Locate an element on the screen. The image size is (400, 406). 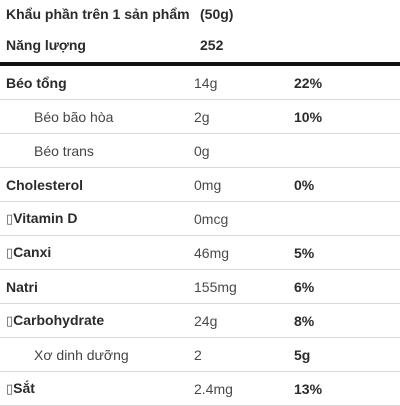
nutrient-amount: 155mg is located at coordinates (215, 286).